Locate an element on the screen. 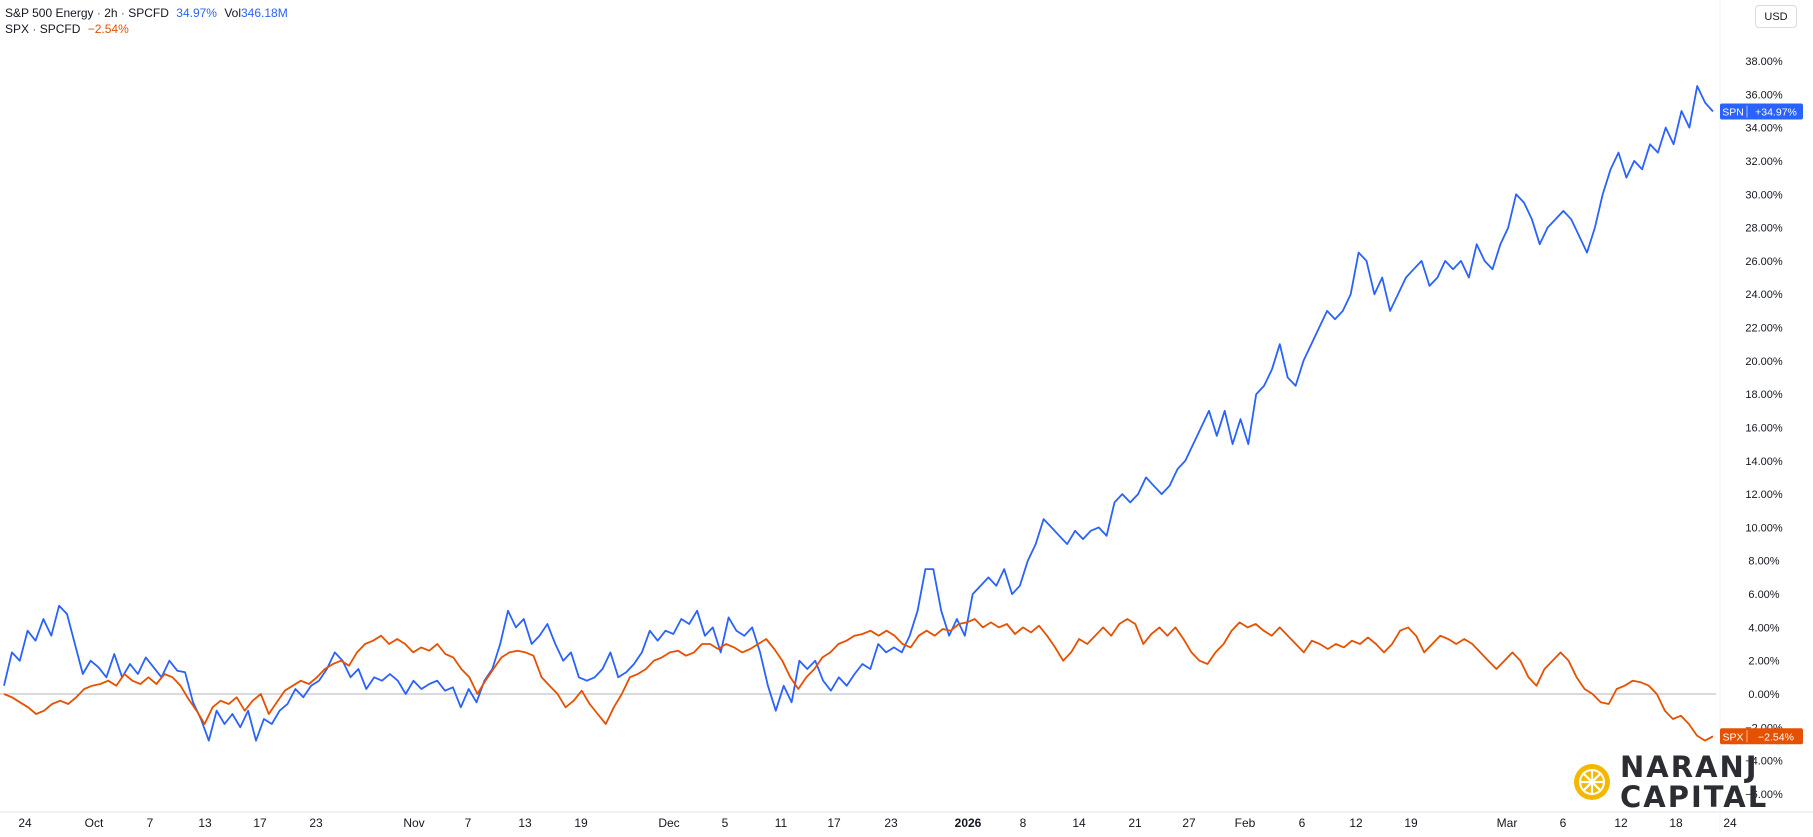 Image resolution: width=1813 pixels, height=837 pixels. logo-wordmark: NARANJ CAPITAL is located at coordinates (1694, 782).